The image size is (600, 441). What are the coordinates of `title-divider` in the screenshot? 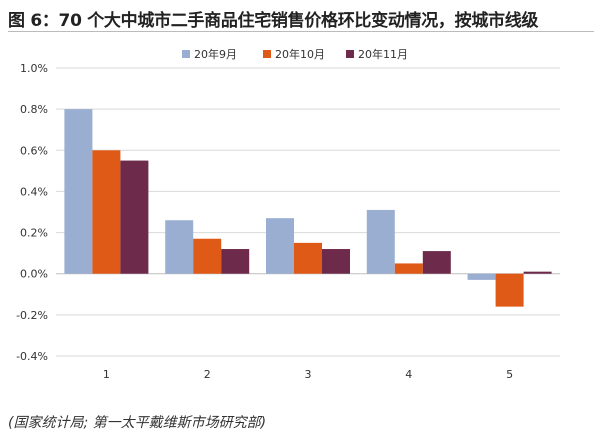 It's located at (301, 31).